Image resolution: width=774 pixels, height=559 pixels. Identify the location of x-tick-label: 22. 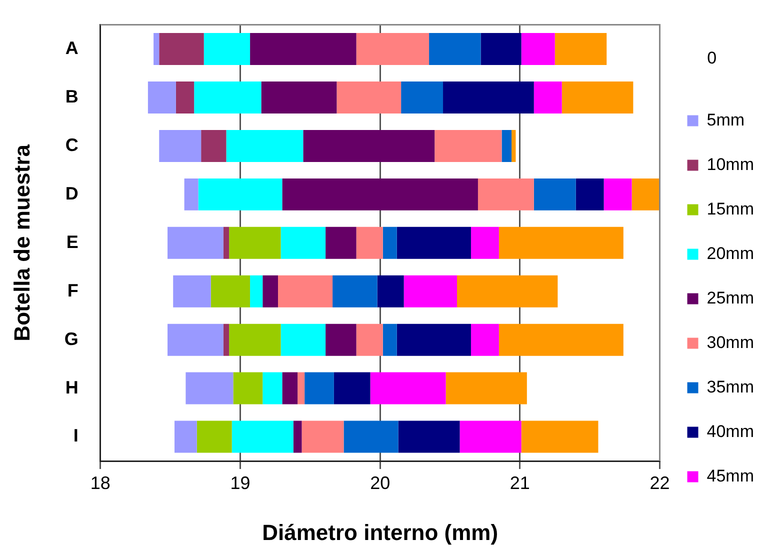
(660, 482).